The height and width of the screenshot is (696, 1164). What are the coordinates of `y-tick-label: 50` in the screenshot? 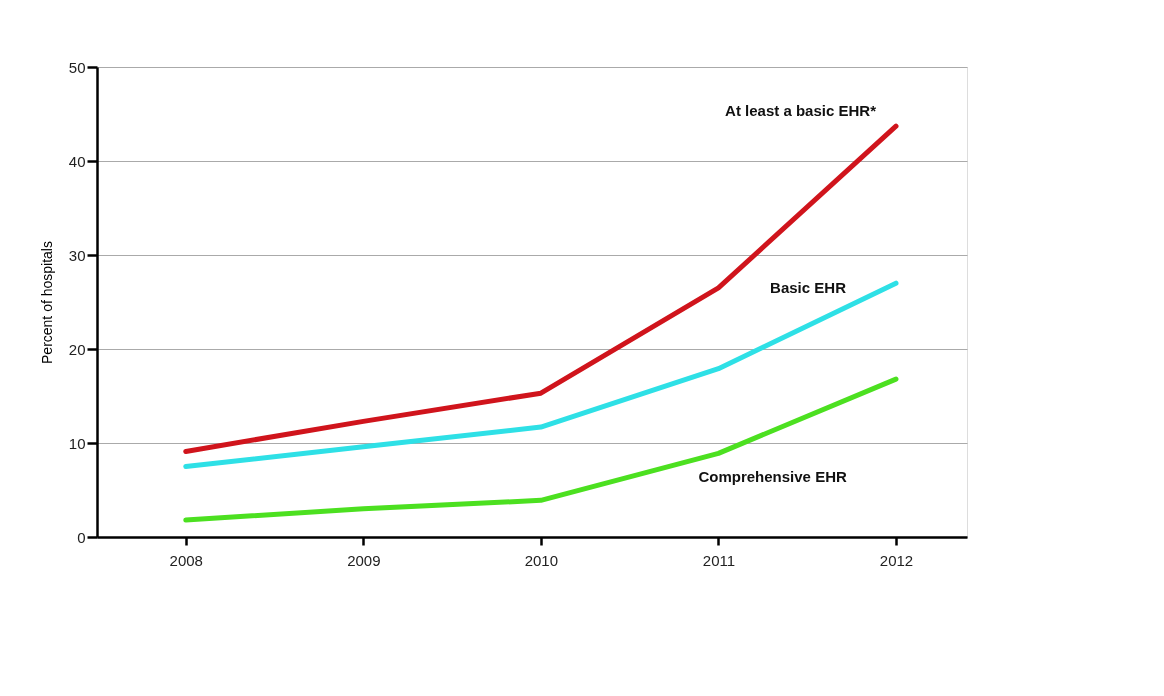 It's located at (77, 67).